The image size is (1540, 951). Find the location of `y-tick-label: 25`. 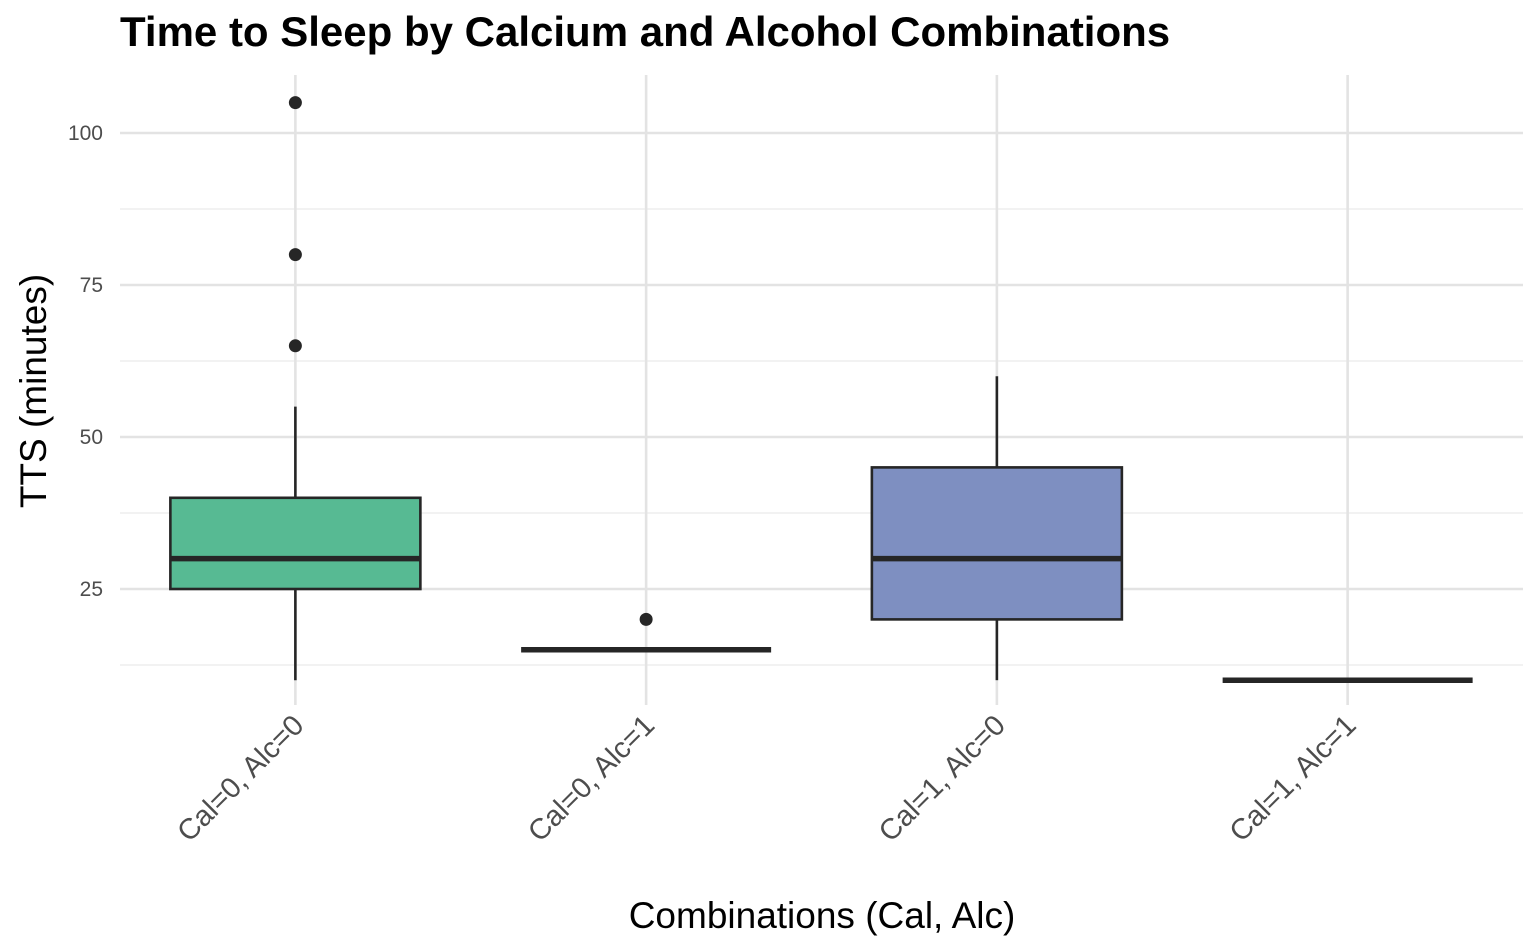

y-tick-label: 25 is located at coordinates (91, 589).